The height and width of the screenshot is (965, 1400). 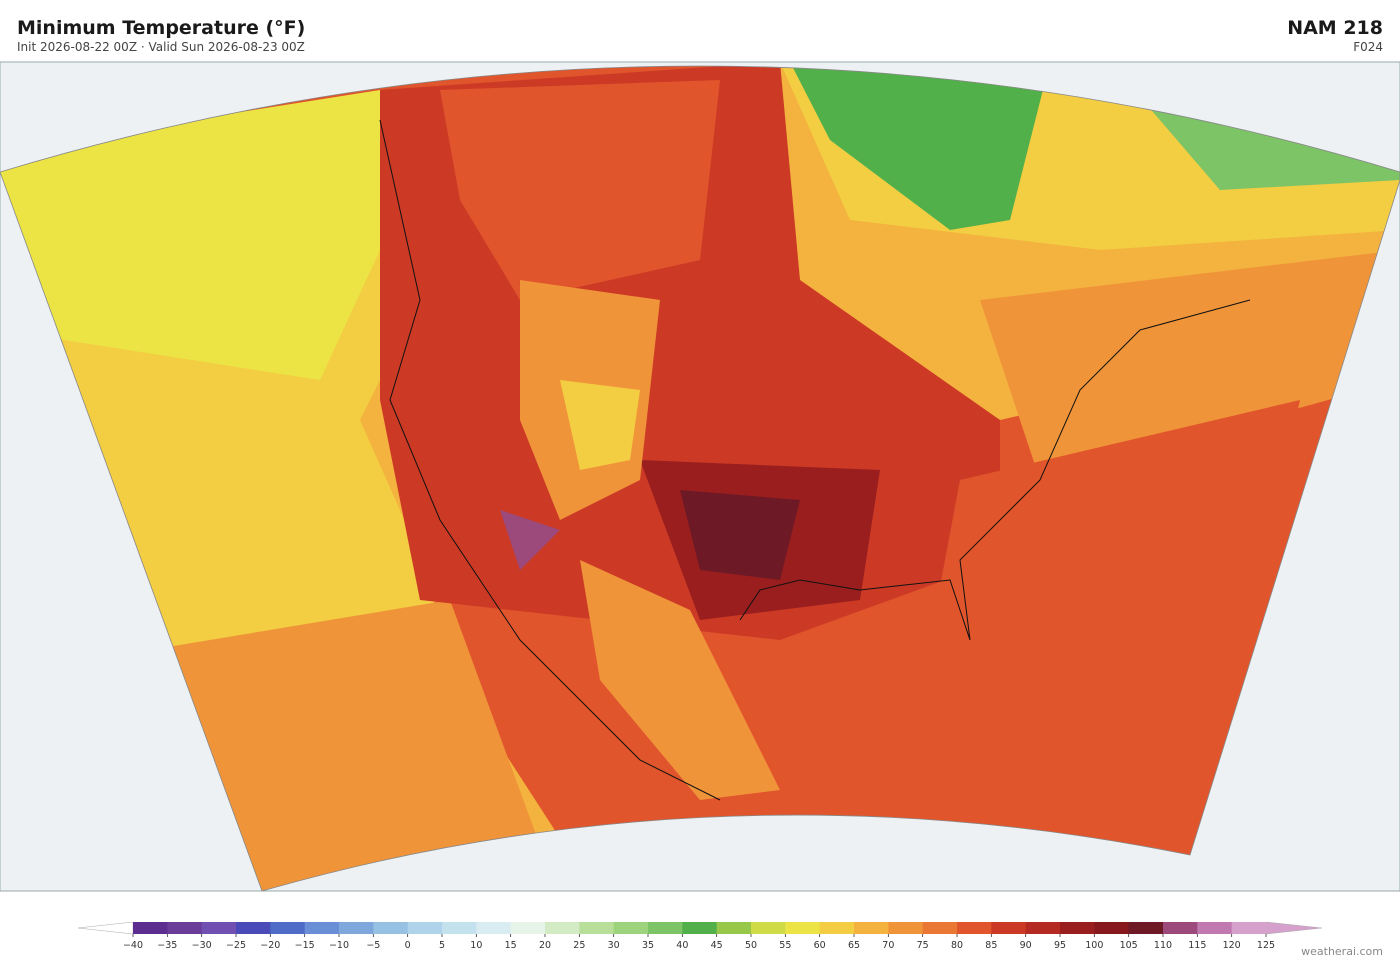 What do you see at coordinates (1026, 945) in the screenshot?
I see `colorbar-label: 90` at bounding box center [1026, 945].